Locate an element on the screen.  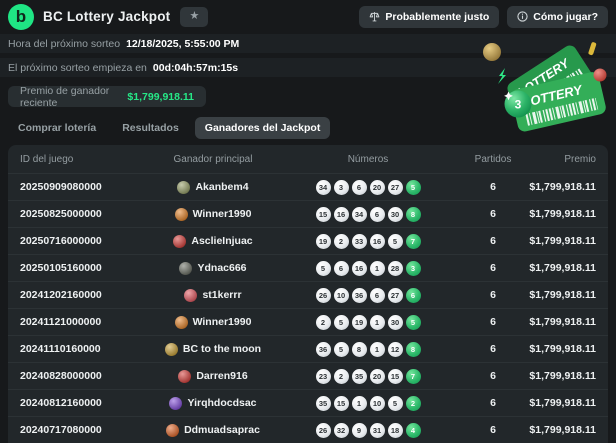
header-main-winner: Ganador principal is located at coordinates (213, 159).